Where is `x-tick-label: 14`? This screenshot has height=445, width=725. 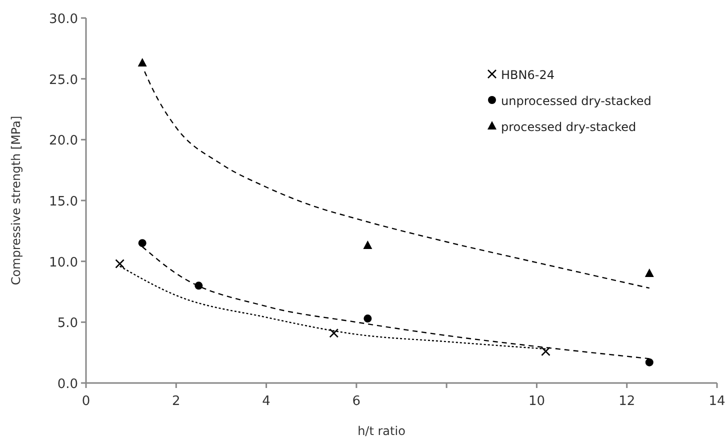 x-tick-label: 14 is located at coordinates (716, 401).